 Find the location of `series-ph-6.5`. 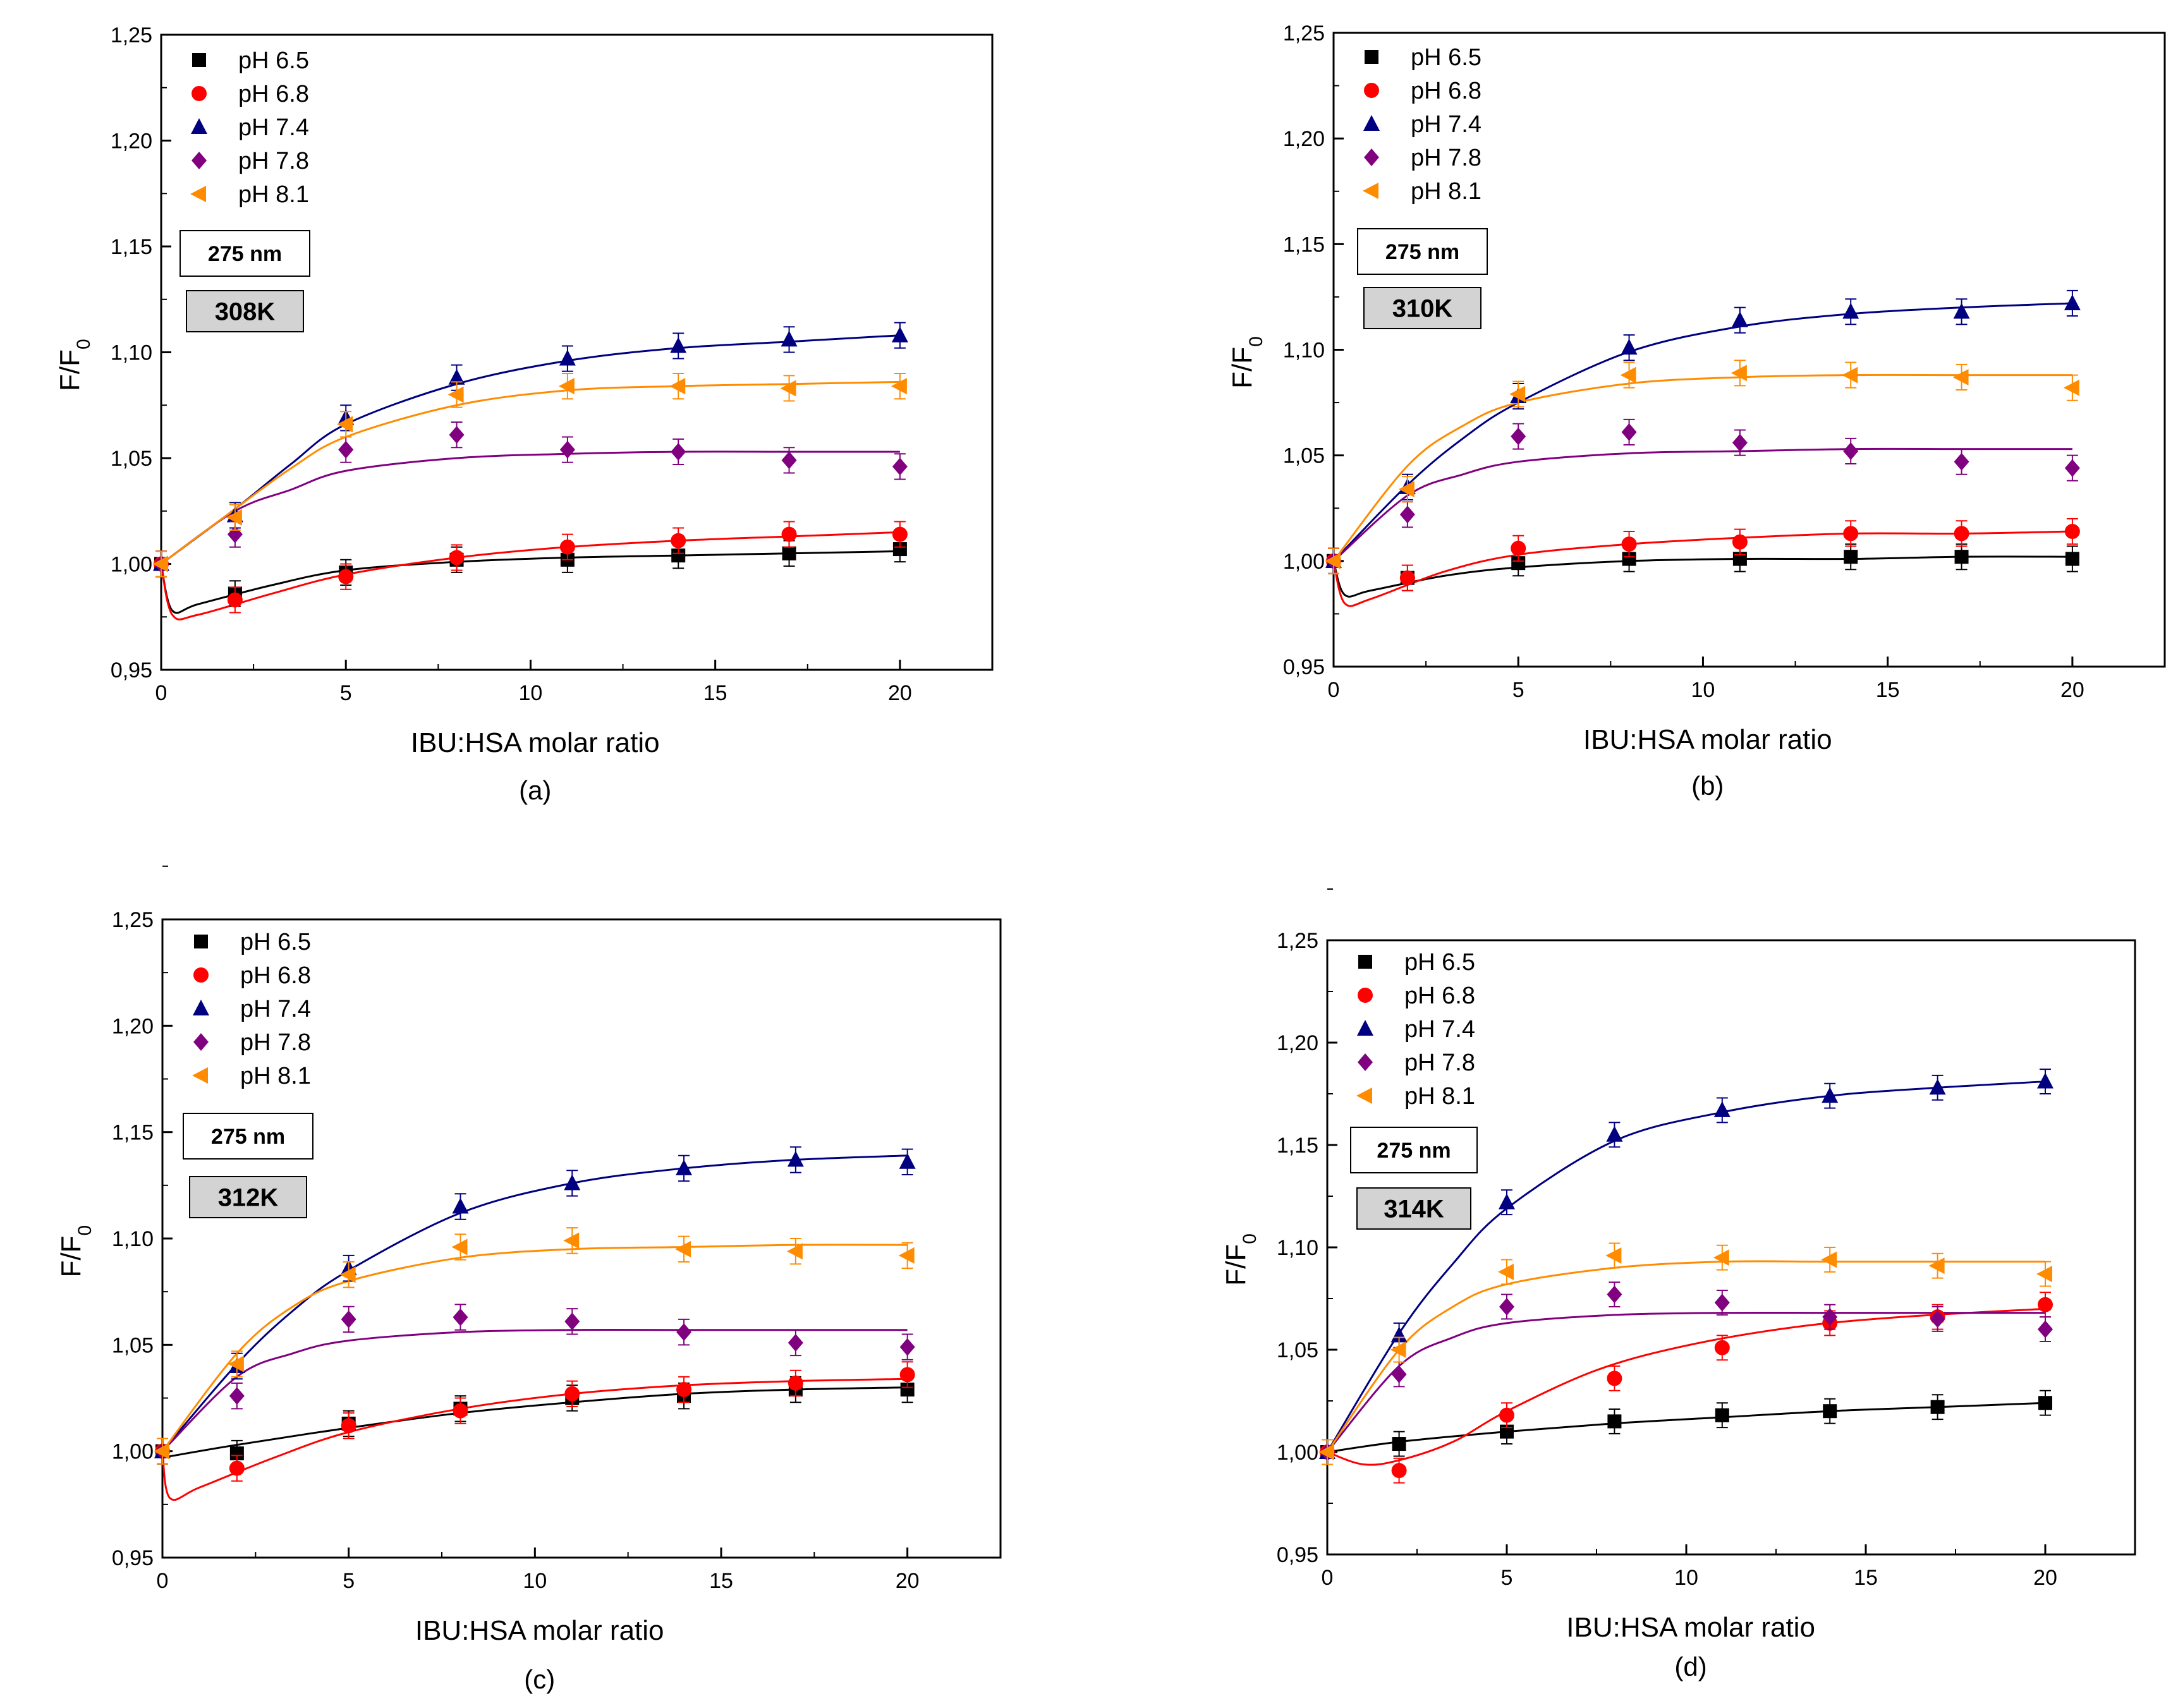

series-ph-6.5 is located at coordinates (1686, 1427).